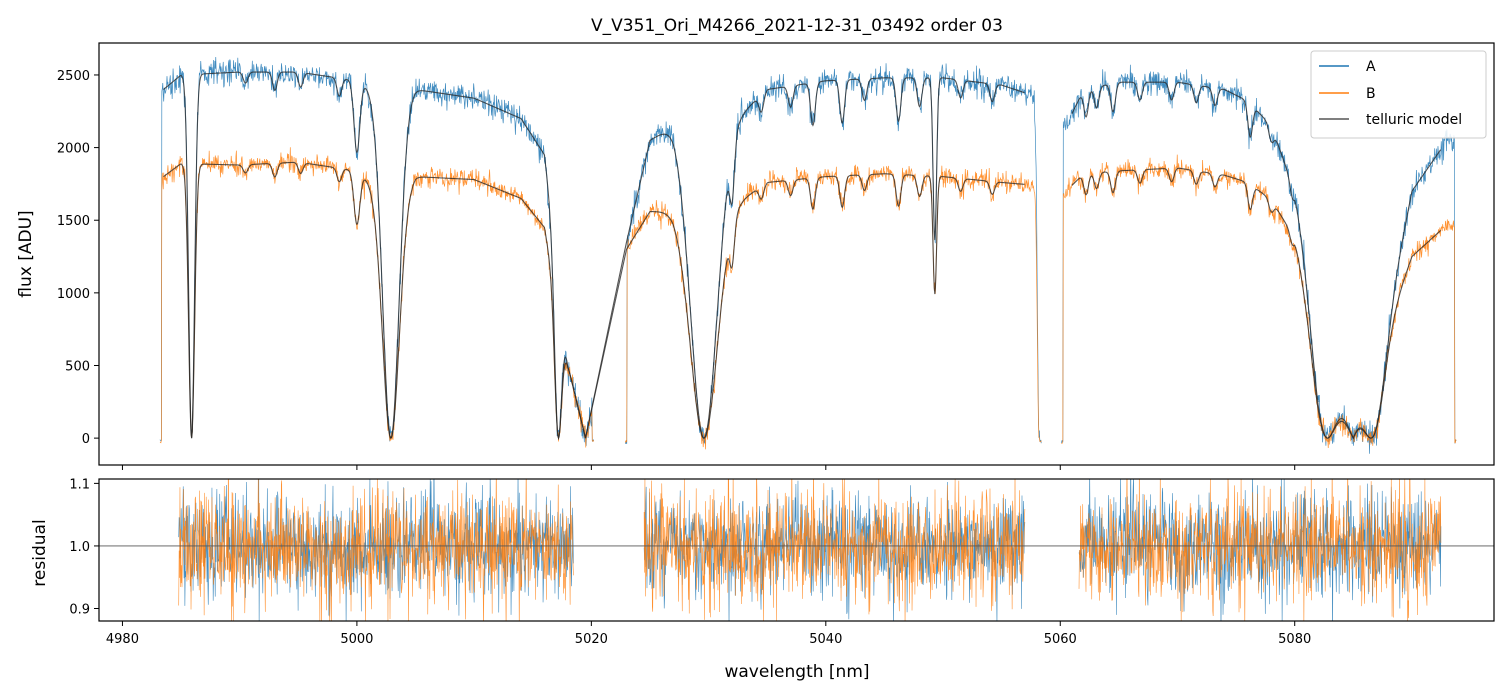  What do you see at coordinates (1371, 94) in the screenshot?
I see `legend-b-label: B` at bounding box center [1371, 94].